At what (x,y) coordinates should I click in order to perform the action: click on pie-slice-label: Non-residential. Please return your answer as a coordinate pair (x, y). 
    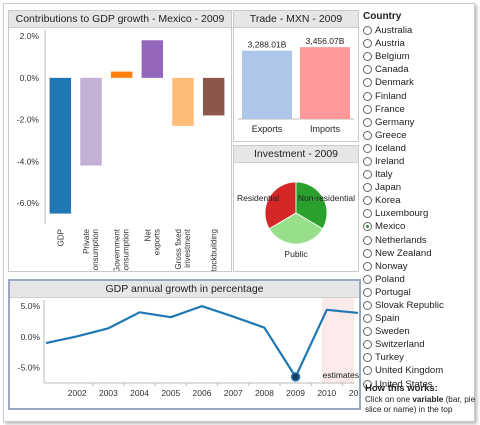
    Looking at the image, I should click on (326, 198).